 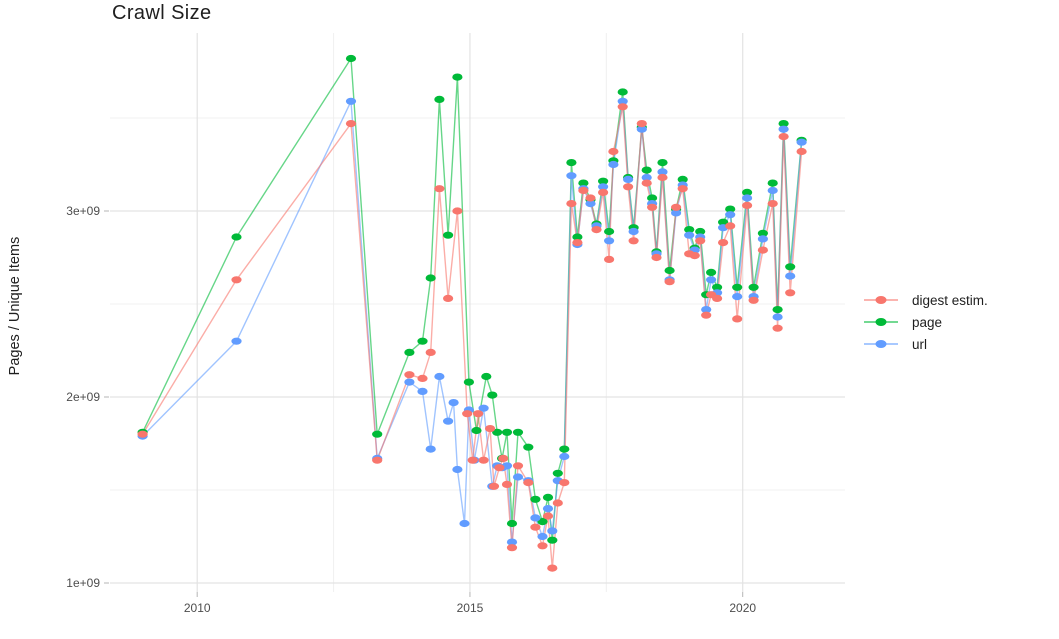 What do you see at coordinates (927, 322) in the screenshot?
I see `legend-label-page: page` at bounding box center [927, 322].